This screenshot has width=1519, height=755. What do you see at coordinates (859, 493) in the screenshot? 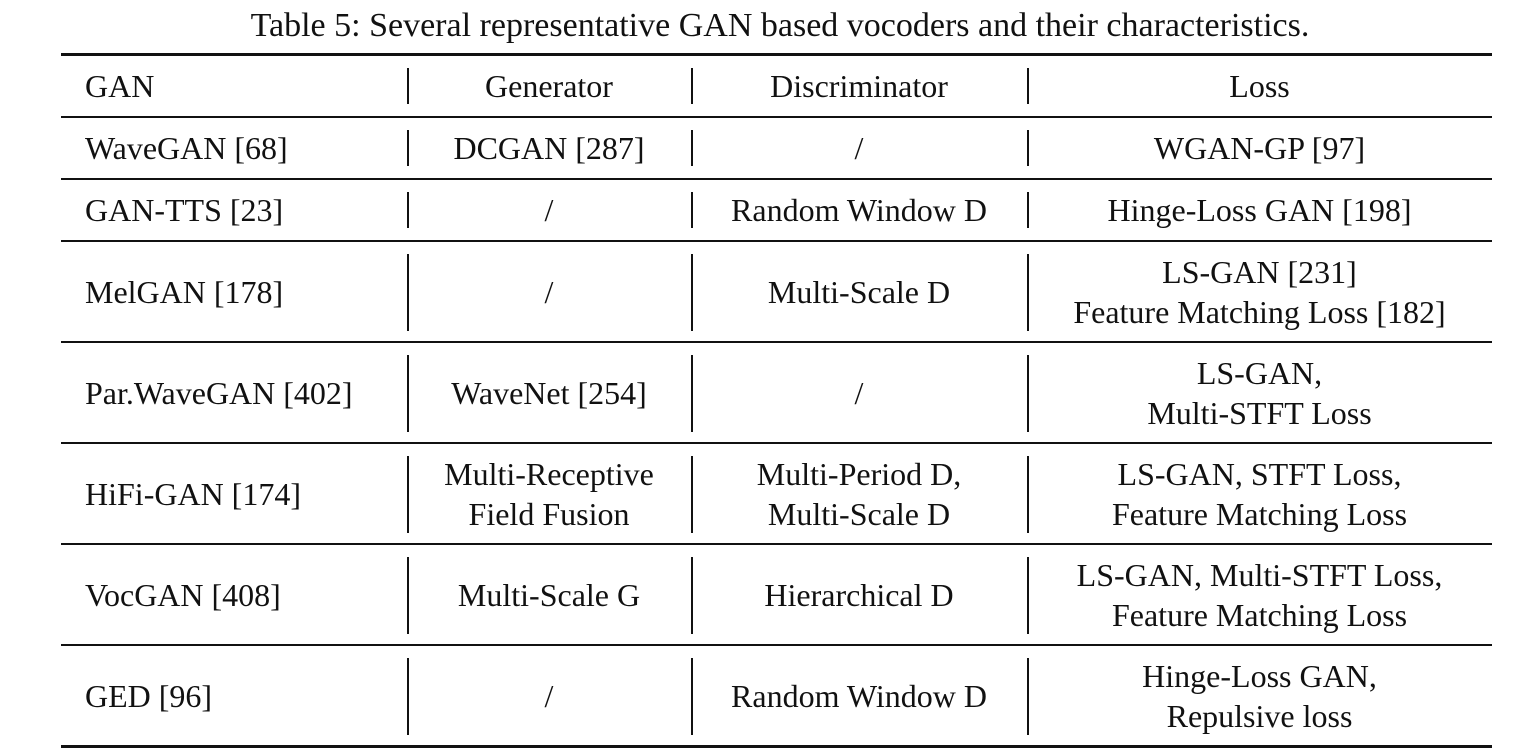
I see `cell-discriminator: Multi-Period D, Multi-Scale D` at bounding box center [859, 493].